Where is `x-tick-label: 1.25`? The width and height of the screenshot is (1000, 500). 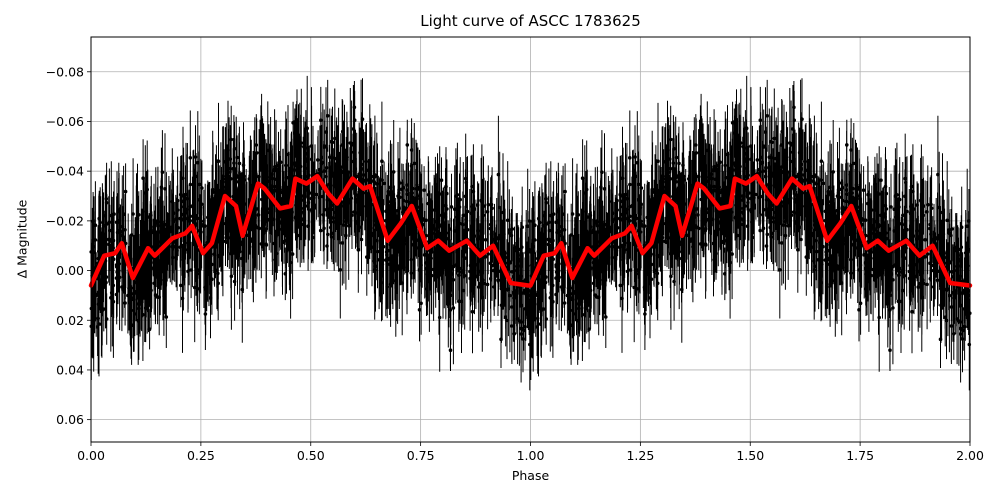 x-tick-label: 1.25 is located at coordinates (640, 455).